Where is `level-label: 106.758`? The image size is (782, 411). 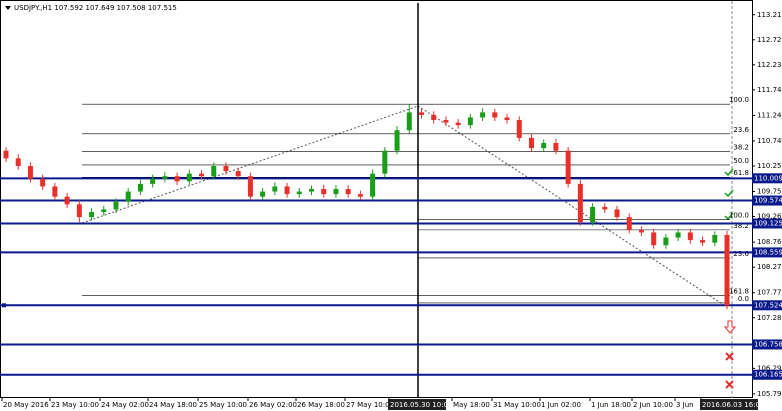
level-label: 106.758 is located at coordinates (768, 344).